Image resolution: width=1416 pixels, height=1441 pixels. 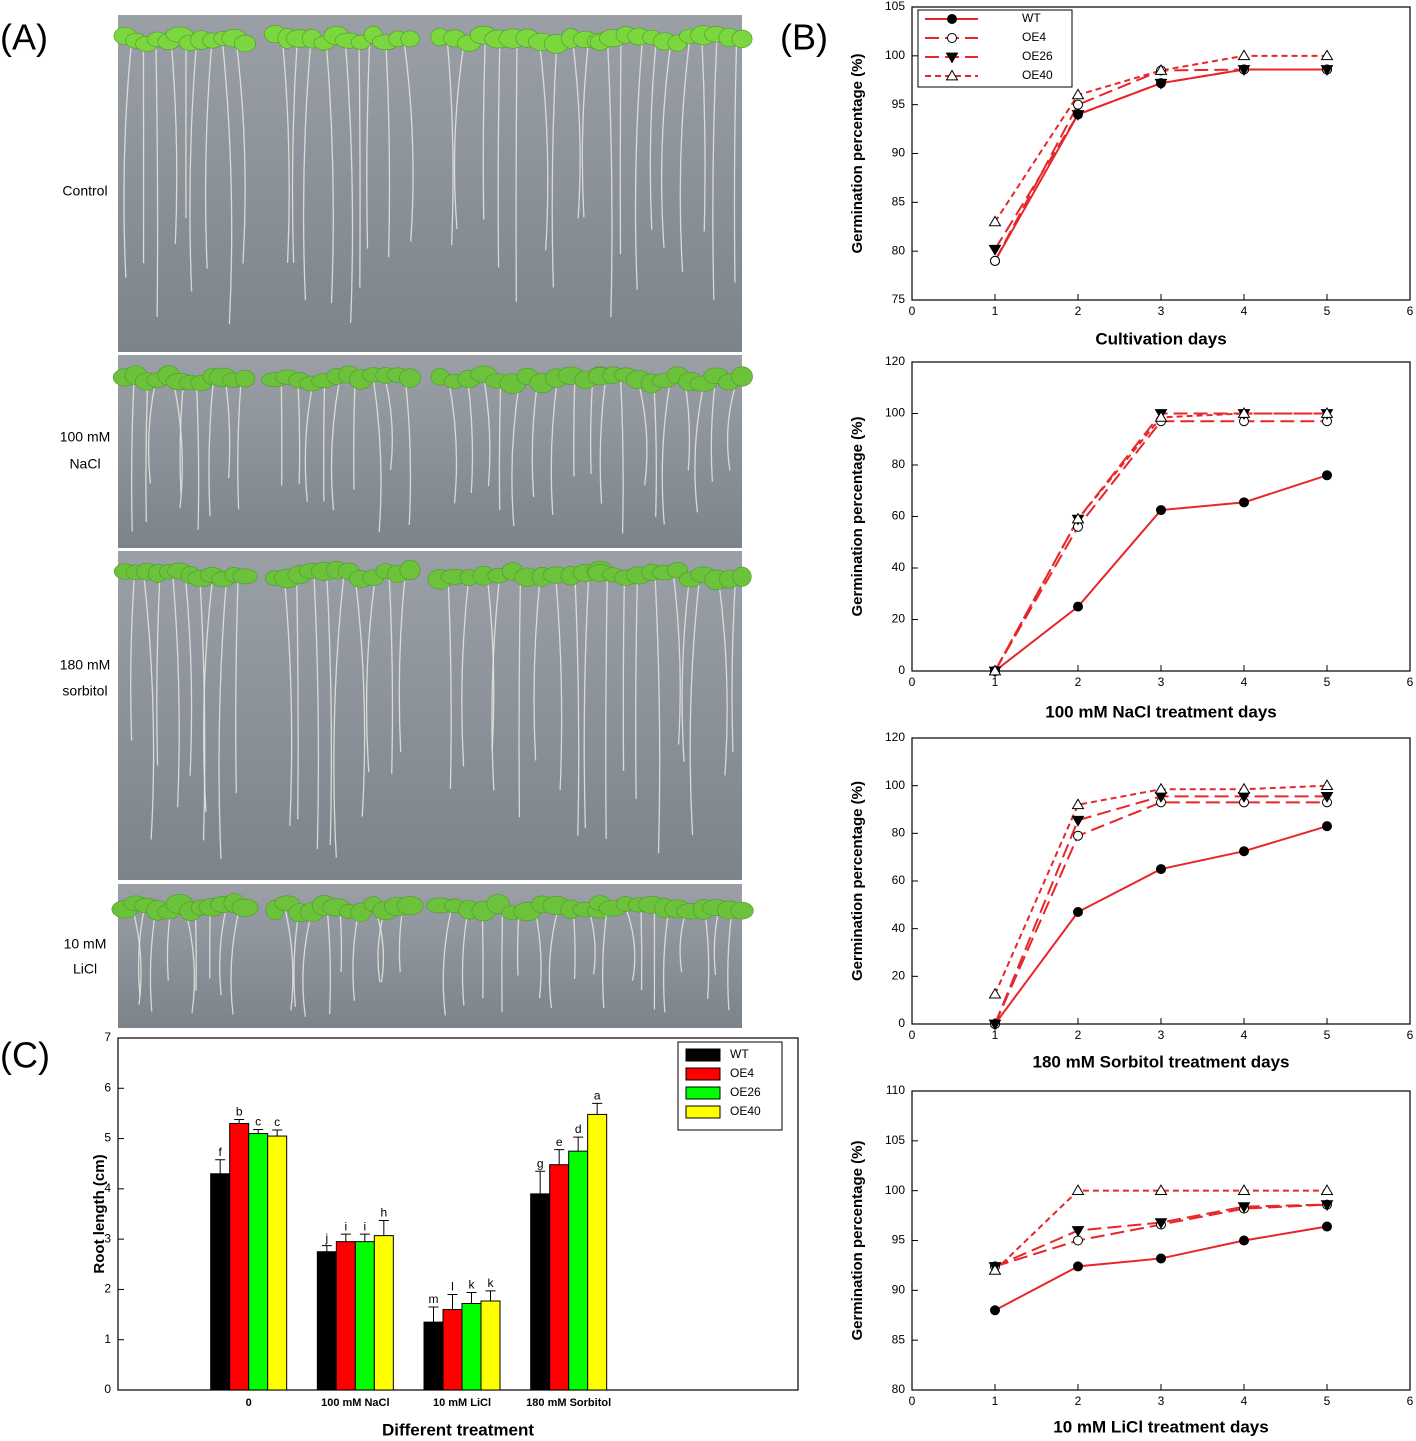 What do you see at coordinates (1078, 311) in the screenshot?
I see `x-tick-label: 2` at bounding box center [1078, 311].